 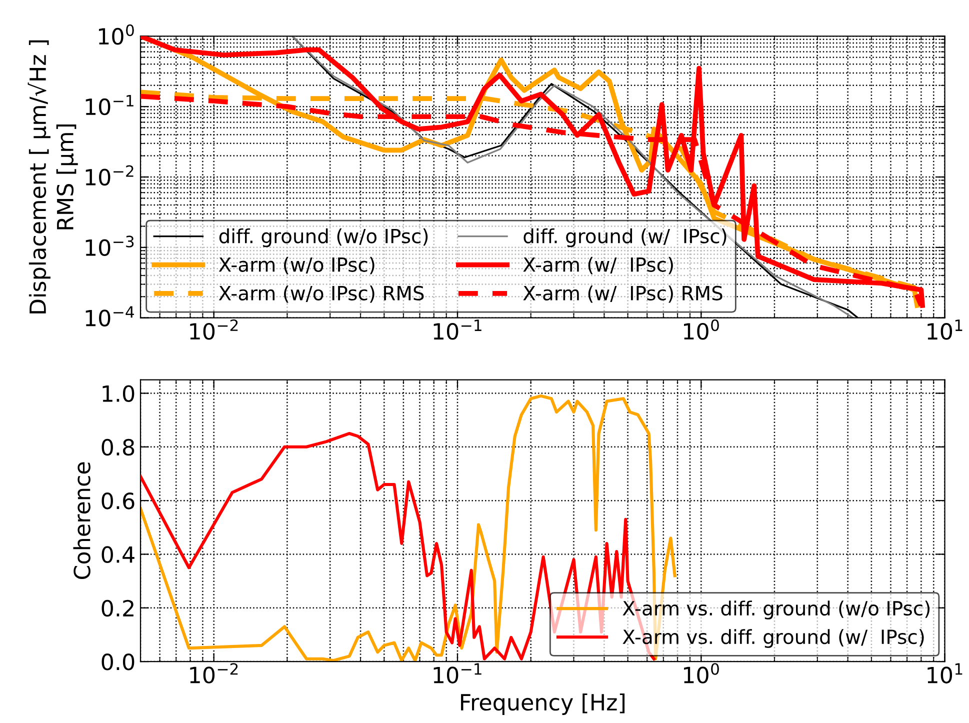 I want to click on legend-label: X-arm vs. diff. ground (w/ IPsc), so click(x=773, y=638).